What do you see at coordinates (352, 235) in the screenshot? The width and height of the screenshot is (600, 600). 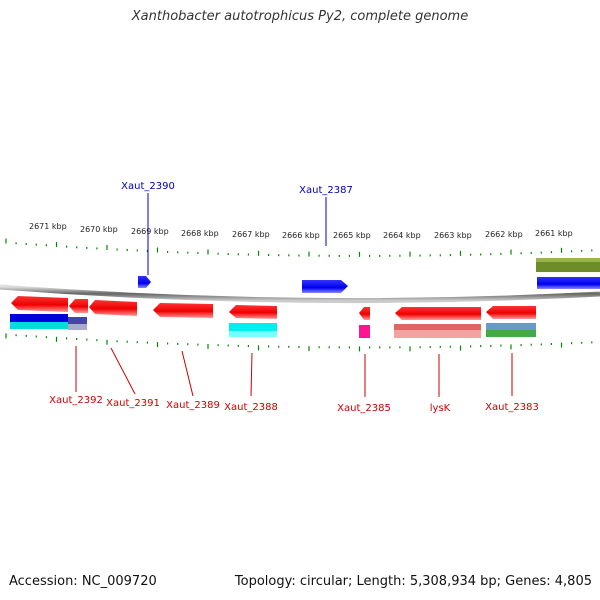 I see `scale-label: 2665 kbp` at bounding box center [352, 235].